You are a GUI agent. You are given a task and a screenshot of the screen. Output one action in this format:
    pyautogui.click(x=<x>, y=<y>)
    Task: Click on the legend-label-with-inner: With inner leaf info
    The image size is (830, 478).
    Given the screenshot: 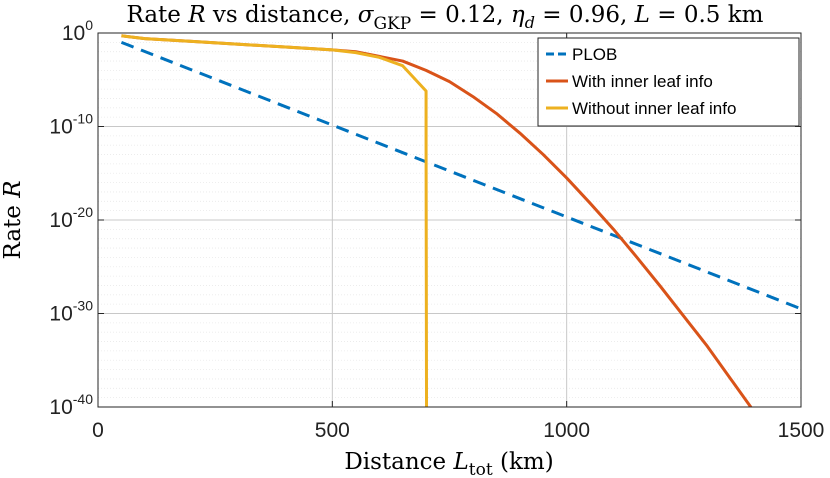 What is the action you would take?
    pyautogui.click(x=642, y=81)
    